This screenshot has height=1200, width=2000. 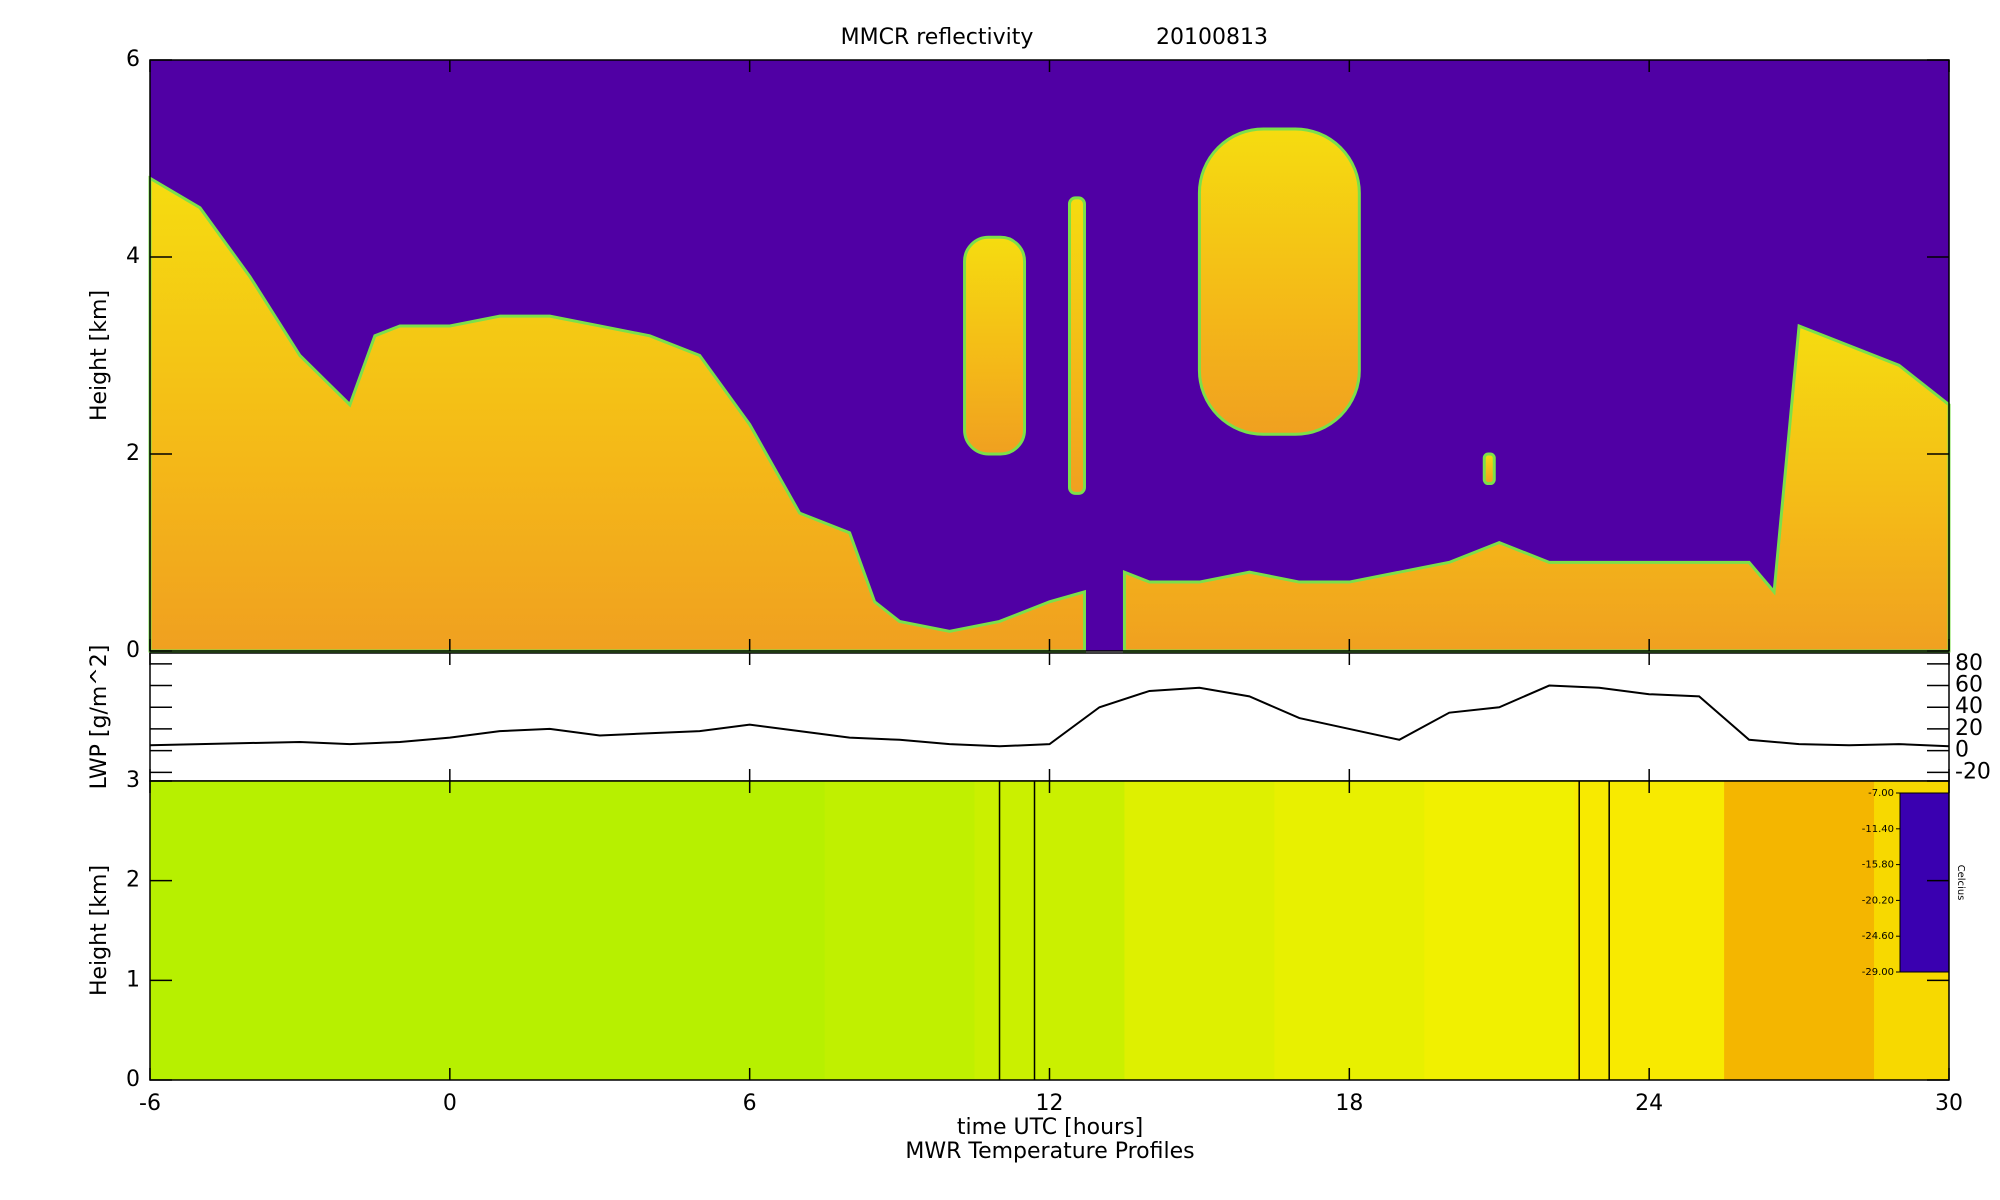 I want to click on x-tick-label: 30, so click(x=1949, y=1103).